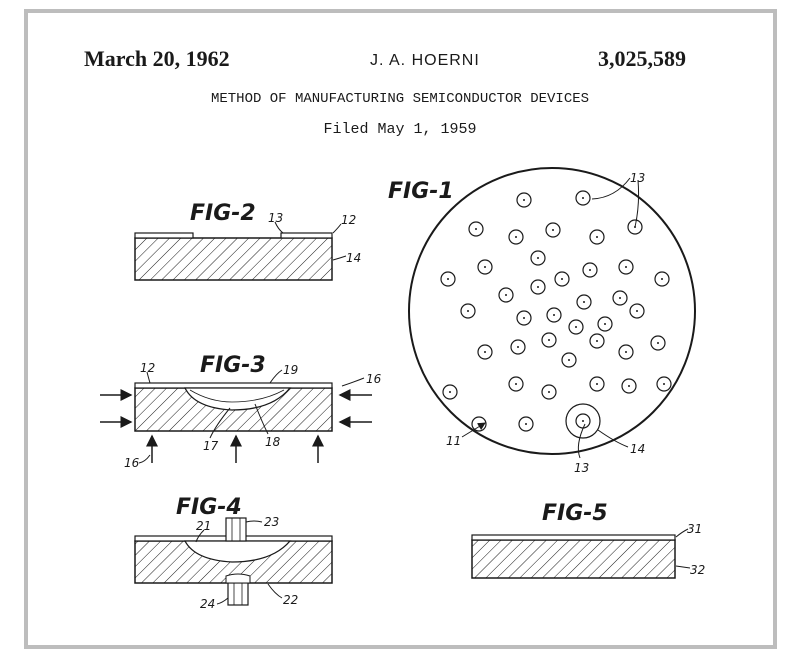 This screenshot has height=656, width=800. I want to click on ref-13-top: 13, so click(637, 178).